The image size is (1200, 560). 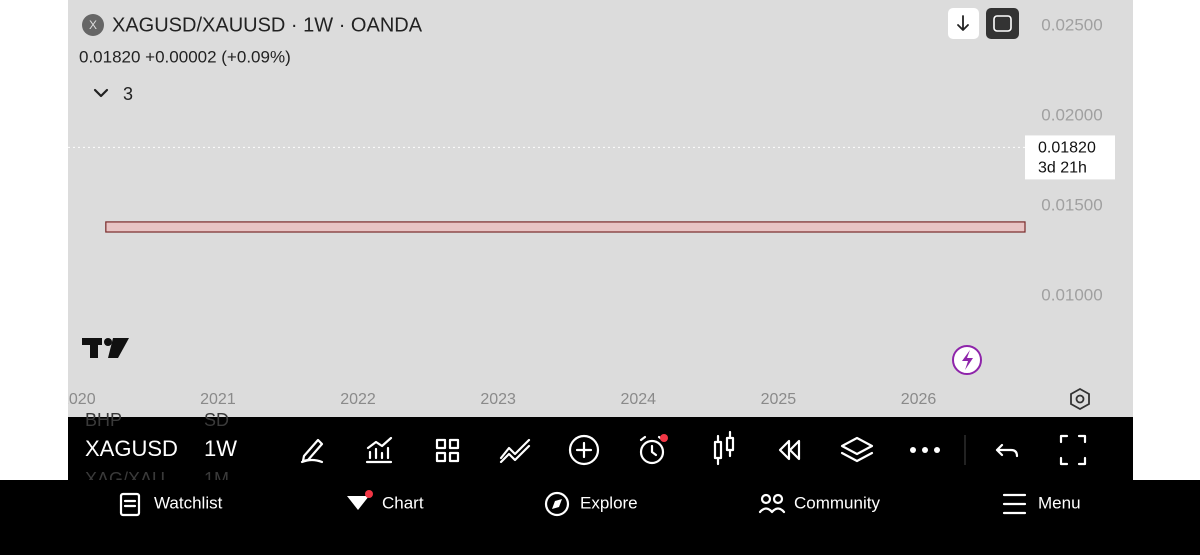 I want to click on expand-tool, so click(x=1073, y=450).